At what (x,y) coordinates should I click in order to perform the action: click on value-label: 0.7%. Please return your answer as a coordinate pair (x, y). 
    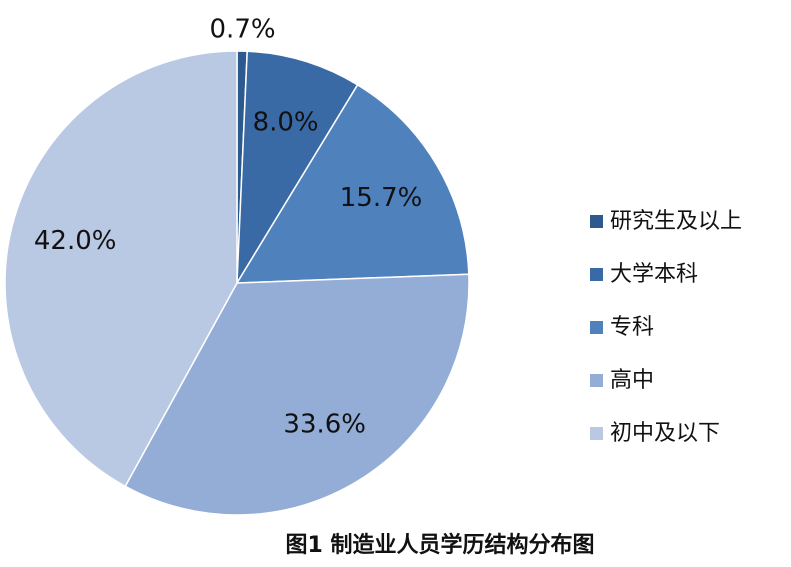
    Looking at the image, I should click on (243, 30).